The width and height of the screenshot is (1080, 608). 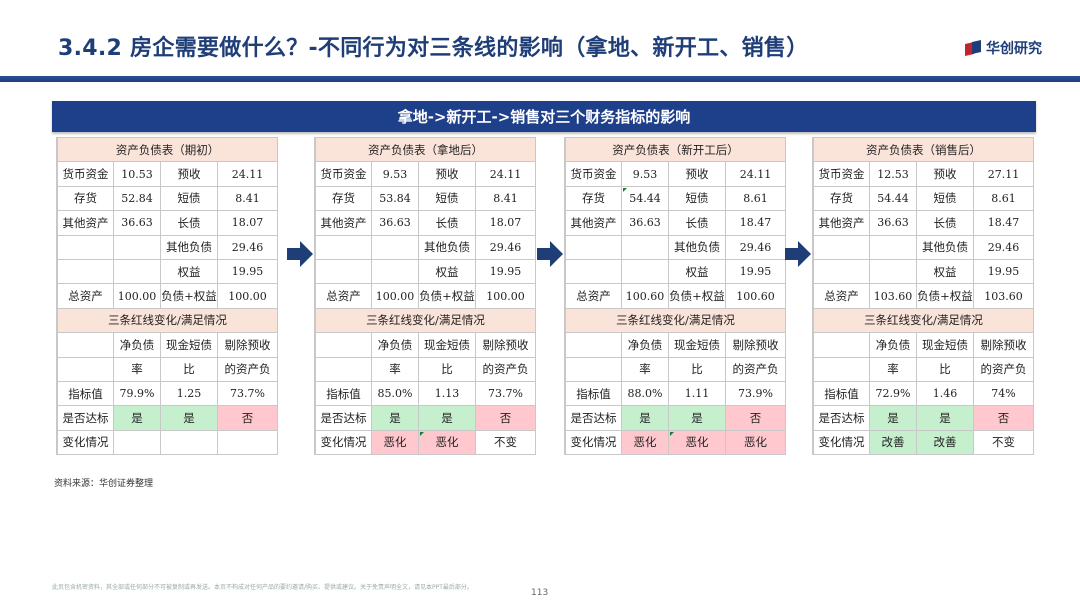 I want to click on advance-value: 24.11, so click(x=505, y=174).